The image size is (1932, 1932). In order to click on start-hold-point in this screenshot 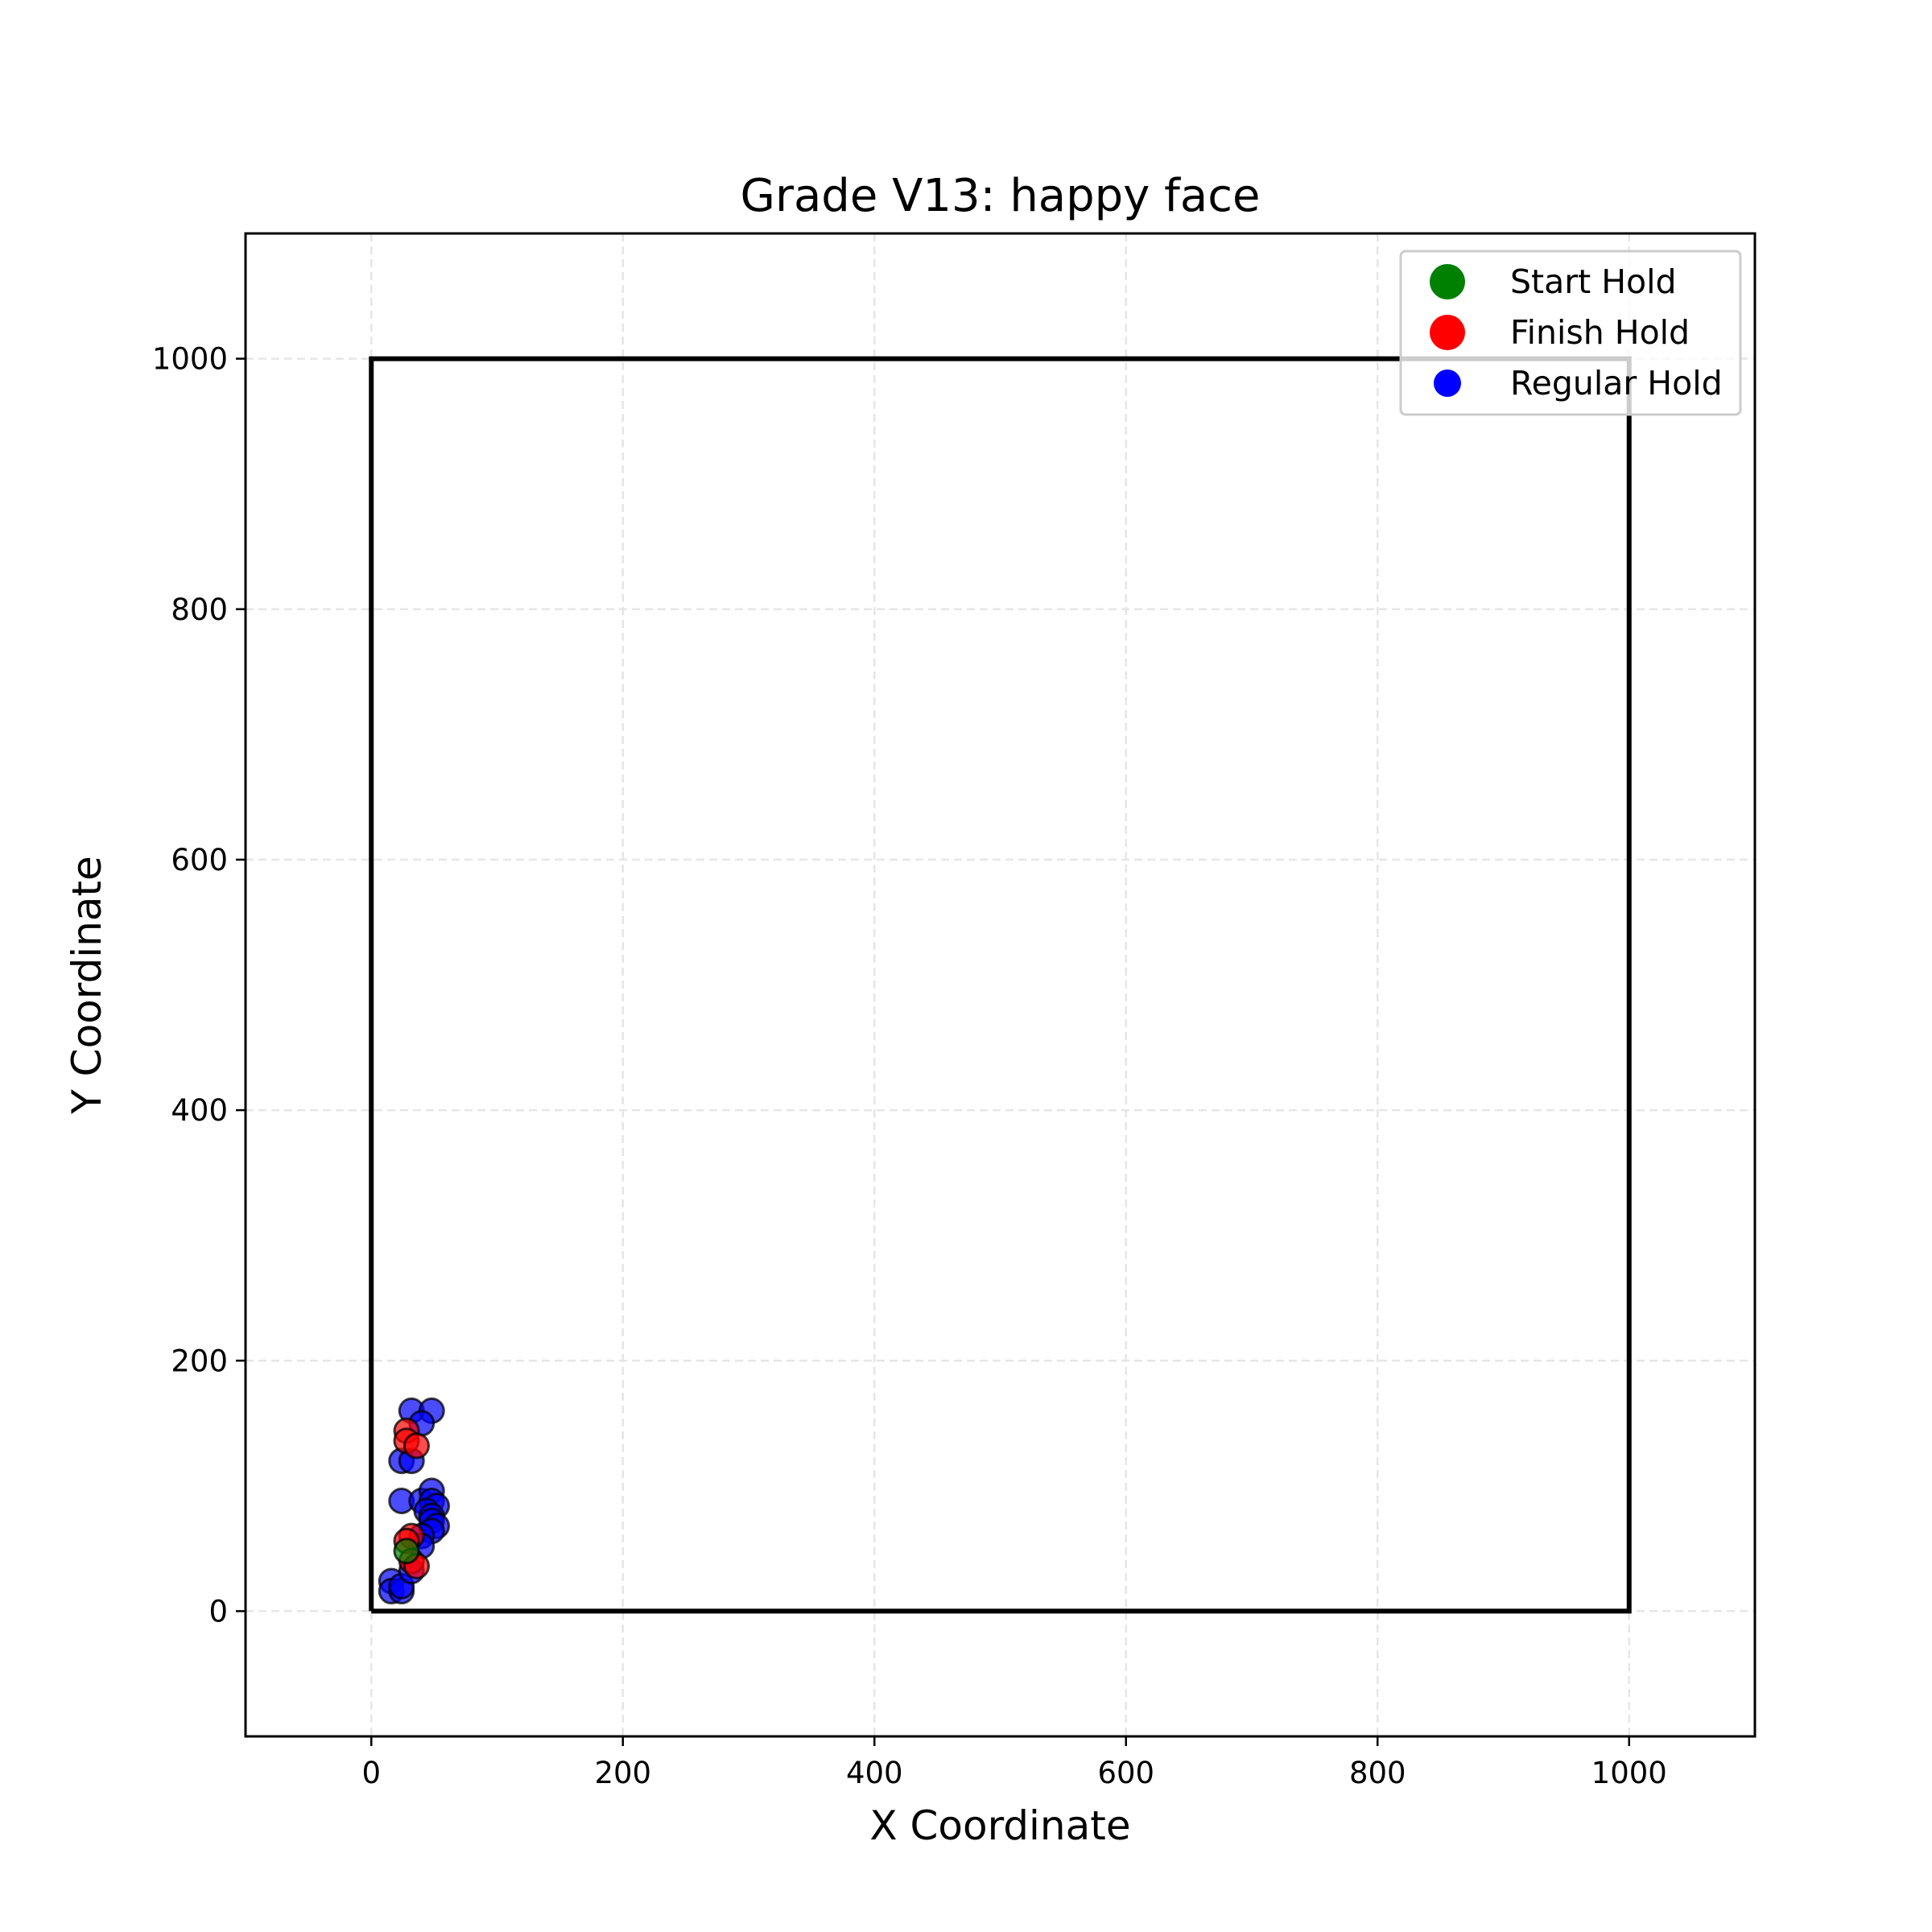, I will do `click(406, 1551)`.